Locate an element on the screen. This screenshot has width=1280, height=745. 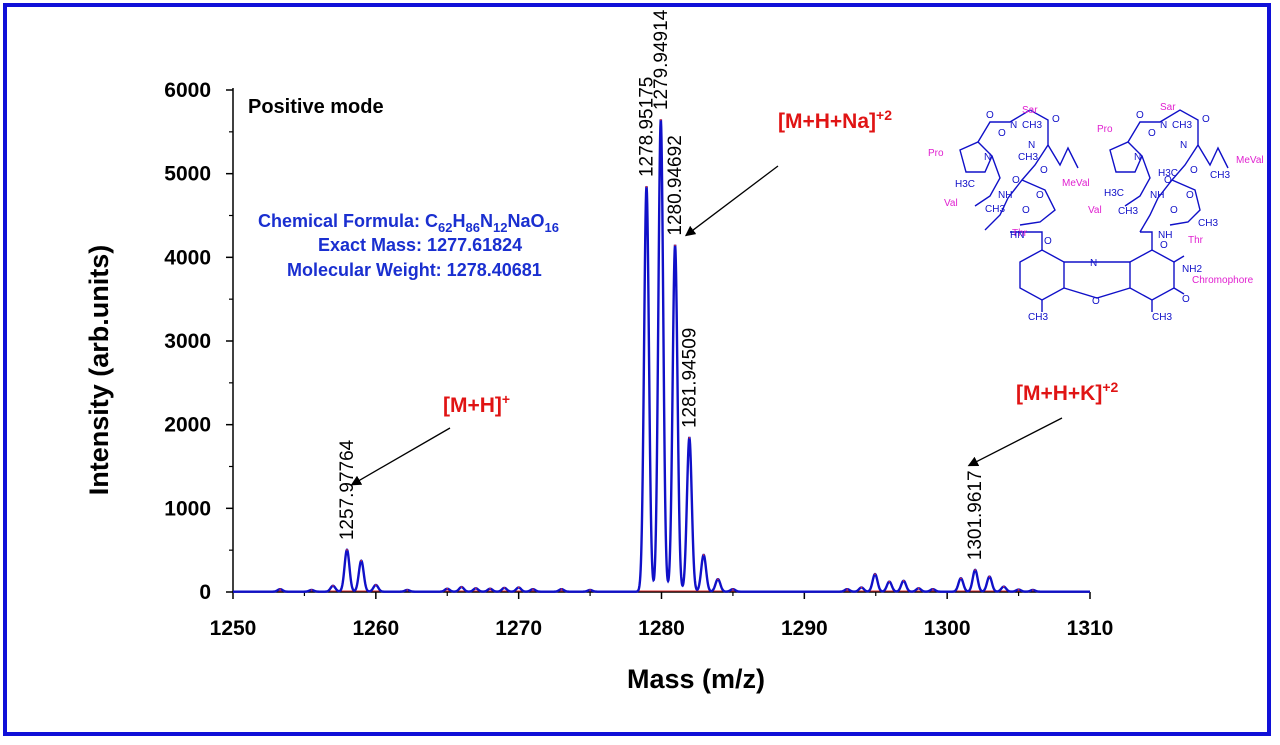
atom-label: NH2 is located at coordinates (1192, 269).